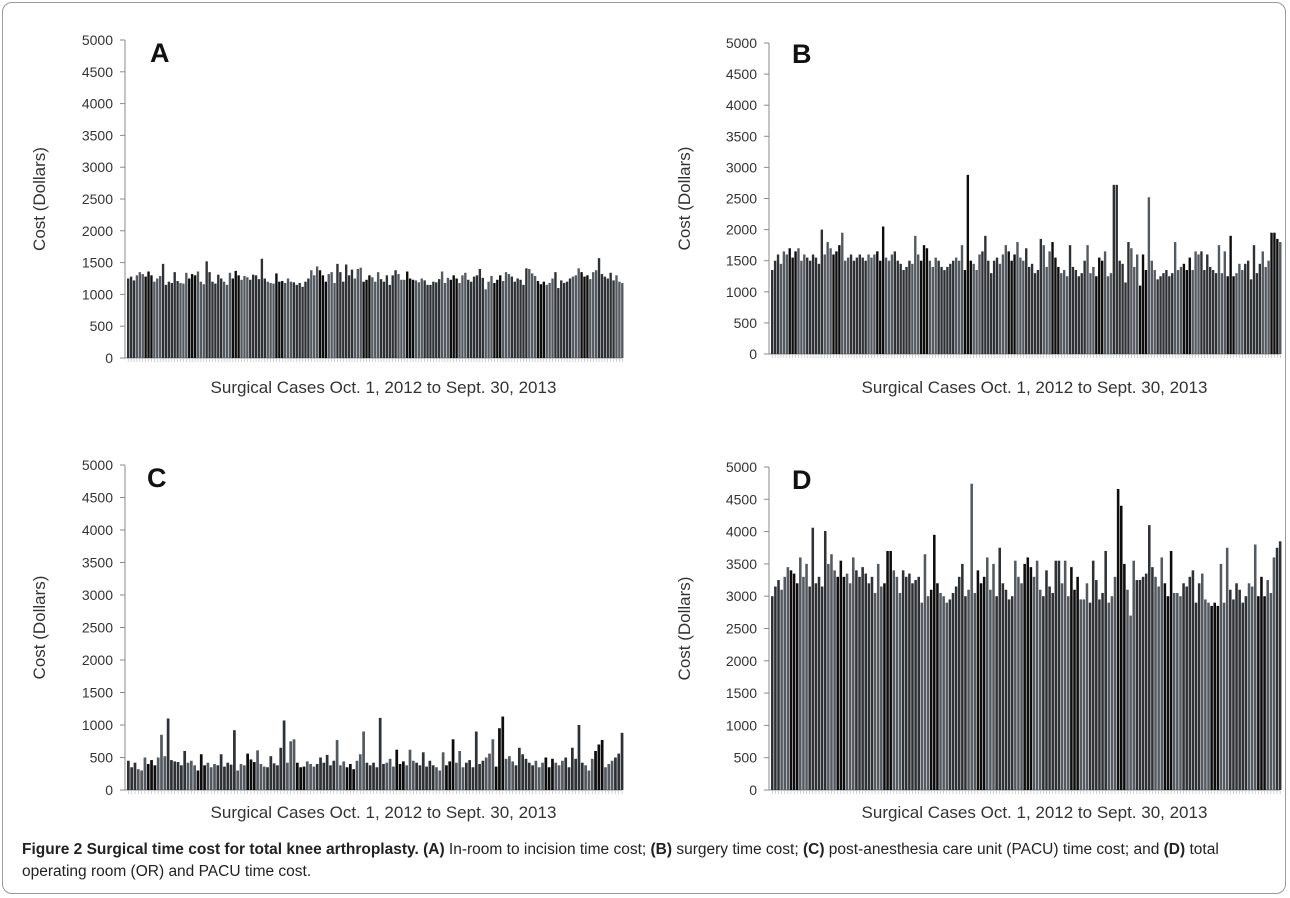 The width and height of the screenshot is (1290, 898). I want to click on caption-label-d: (D), so click(1174, 849).